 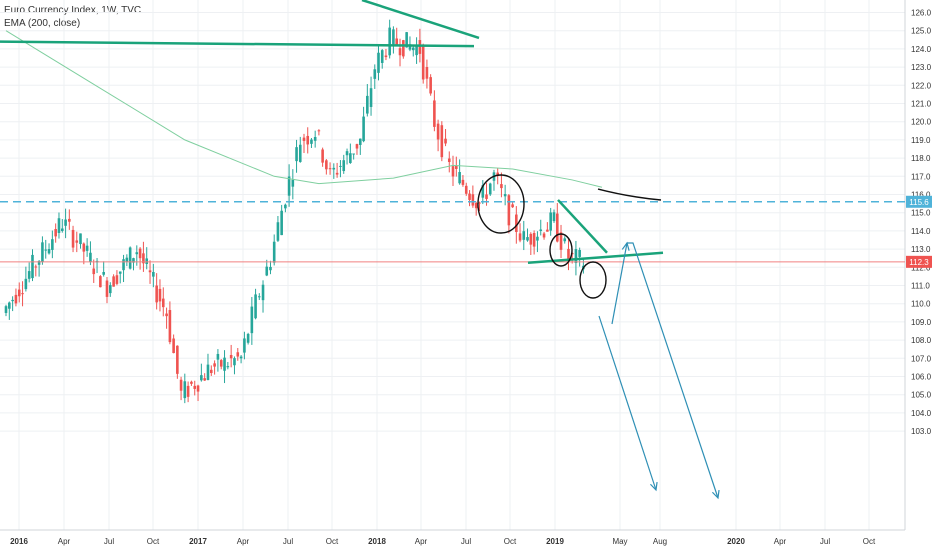 What do you see at coordinates (921, 195) in the screenshot?
I see `y-tick-label: 116.0` at bounding box center [921, 195].